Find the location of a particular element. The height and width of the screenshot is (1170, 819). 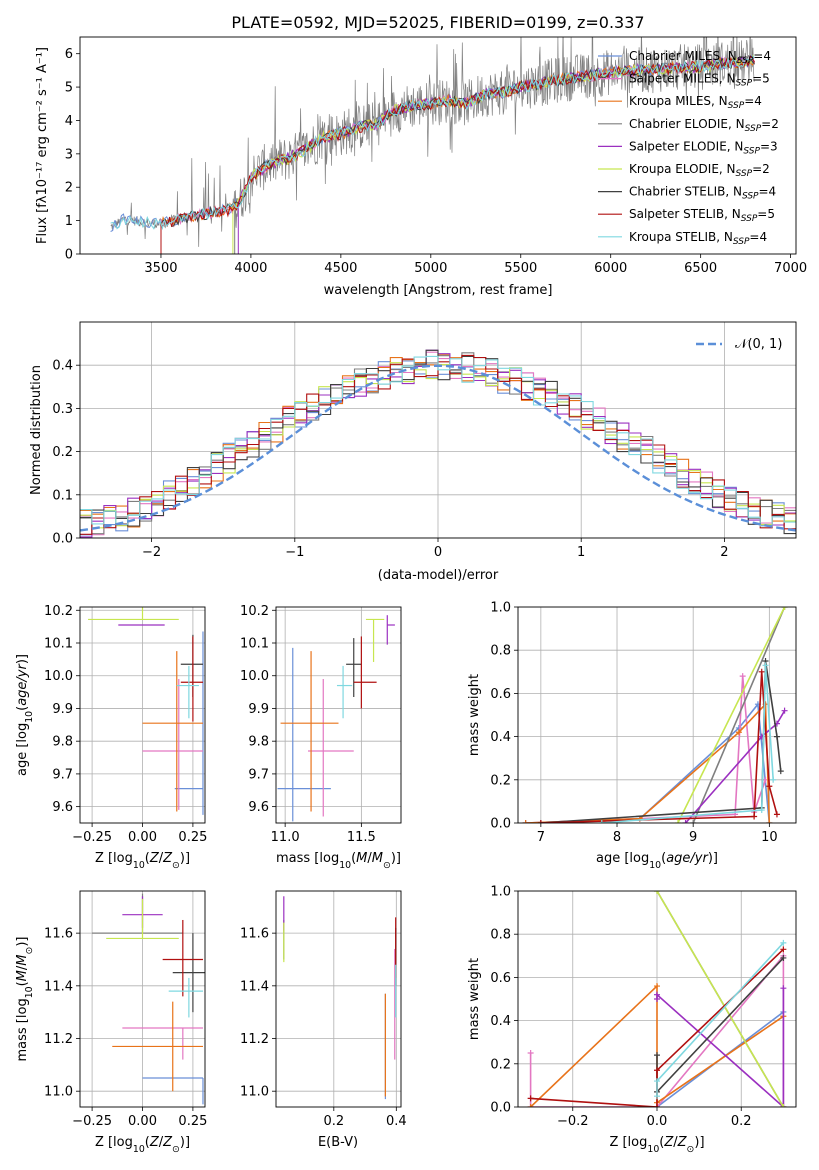

x-tick-label: 1 is located at coordinates (581, 552).